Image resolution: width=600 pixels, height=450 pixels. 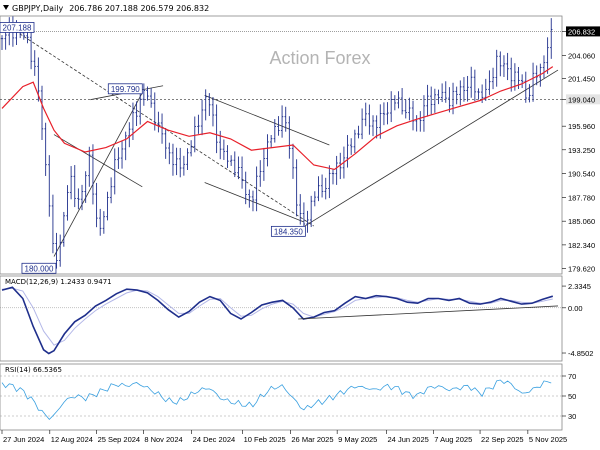 I want to click on rsi-pane-frame, so click(x=281, y=397).